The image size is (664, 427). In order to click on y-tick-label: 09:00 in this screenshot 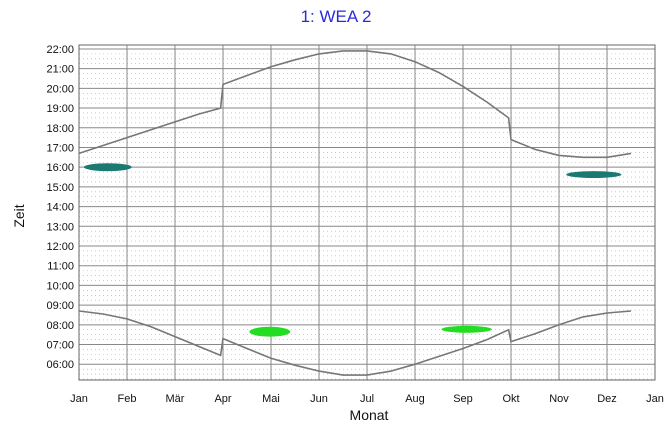, I will do `click(60, 306)`.